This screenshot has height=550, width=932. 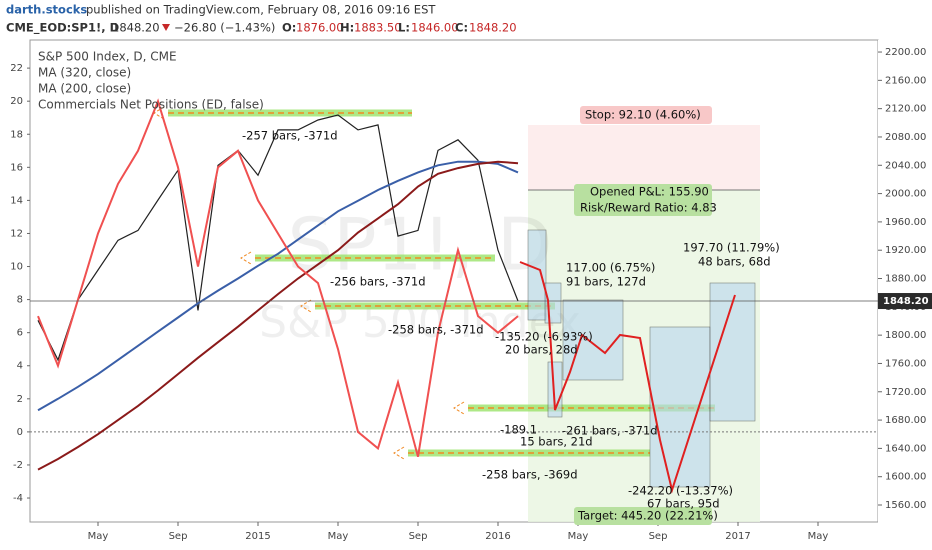 What do you see at coordinates (404, 28) in the screenshot?
I see `low-label: L:` at bounding box center [404, 28].